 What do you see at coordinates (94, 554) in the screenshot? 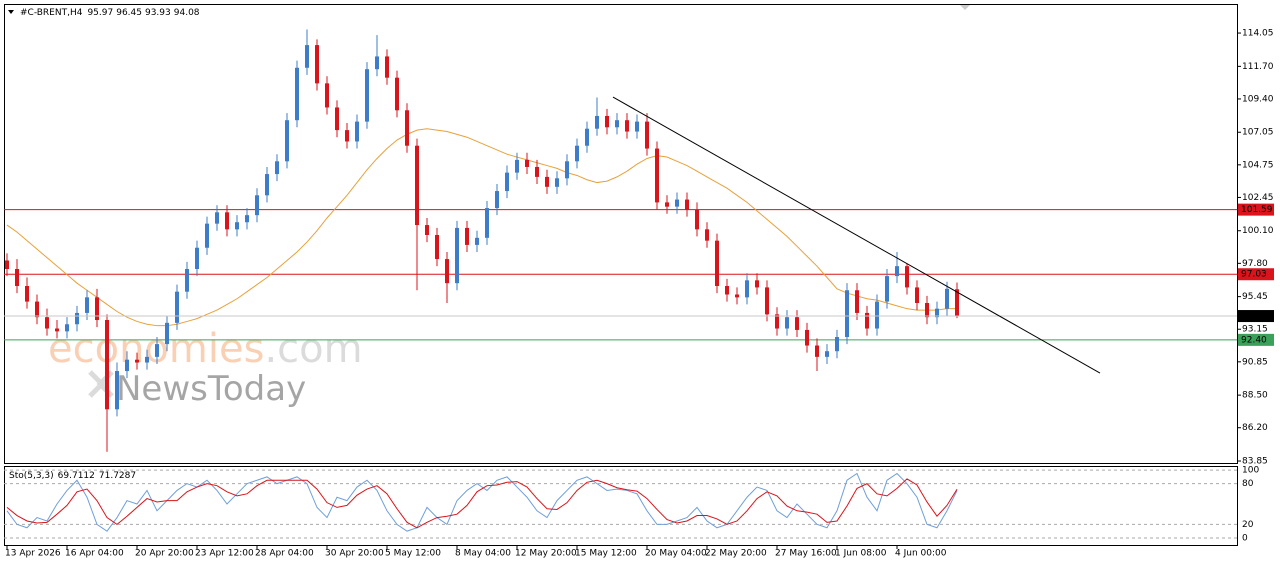
I see `x-tick-label: 16 Apr 04:00` at bounding box center [94, 554].